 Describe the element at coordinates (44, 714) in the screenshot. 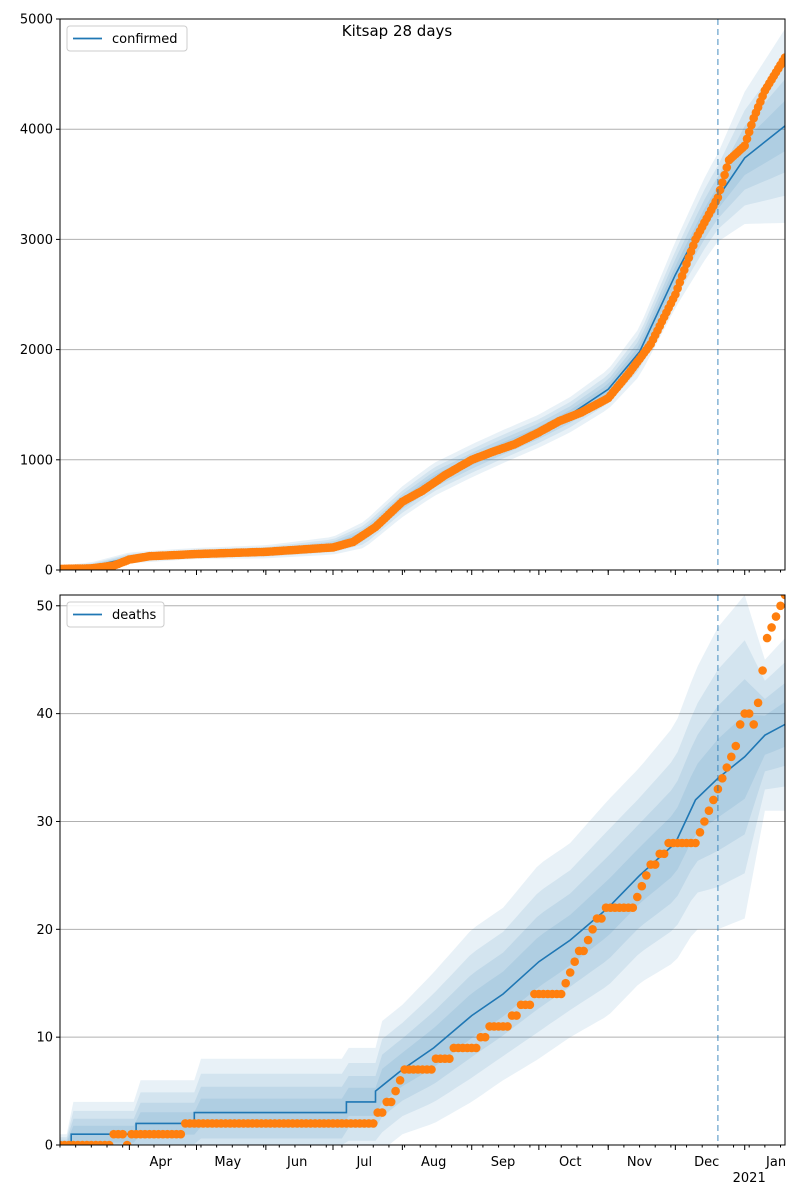

I see `y-tick-label: 40` at that location.